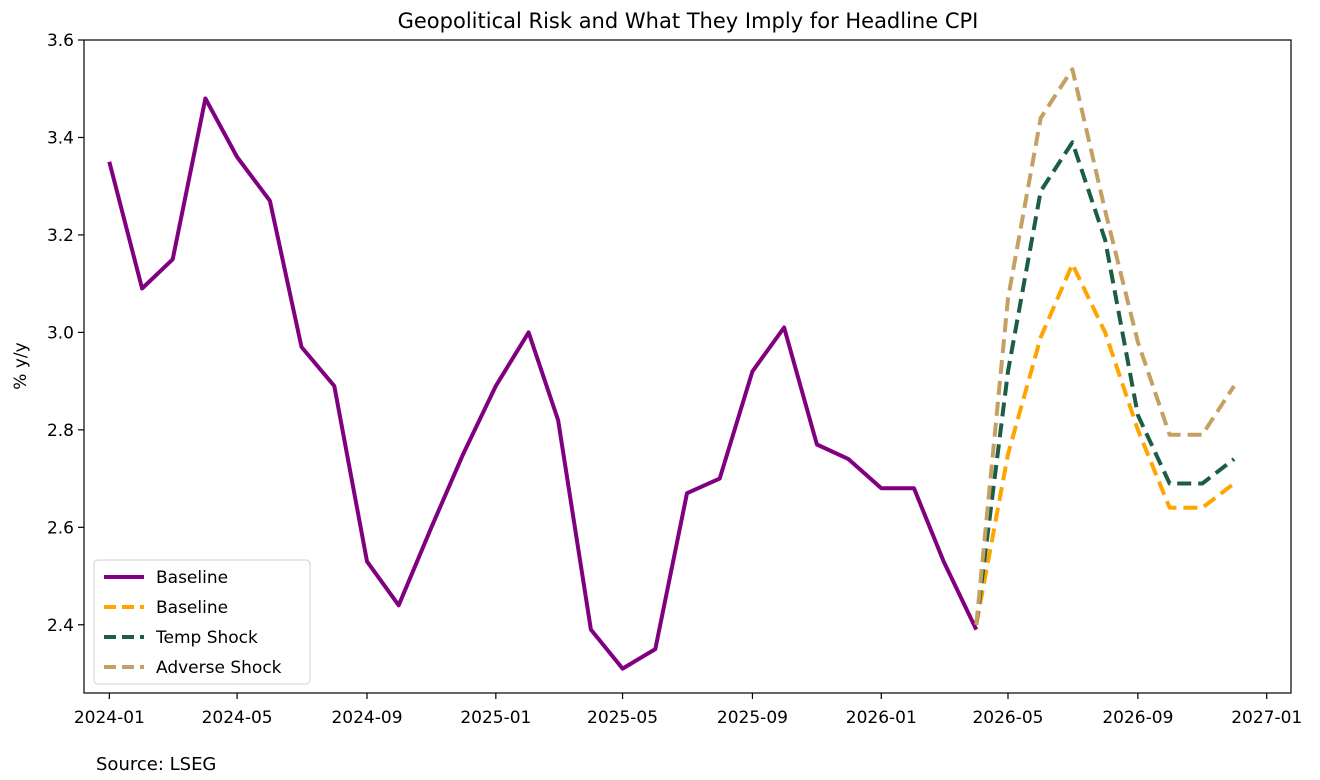  I want to click on y-tick-label: 2.6, so click(60, 528).